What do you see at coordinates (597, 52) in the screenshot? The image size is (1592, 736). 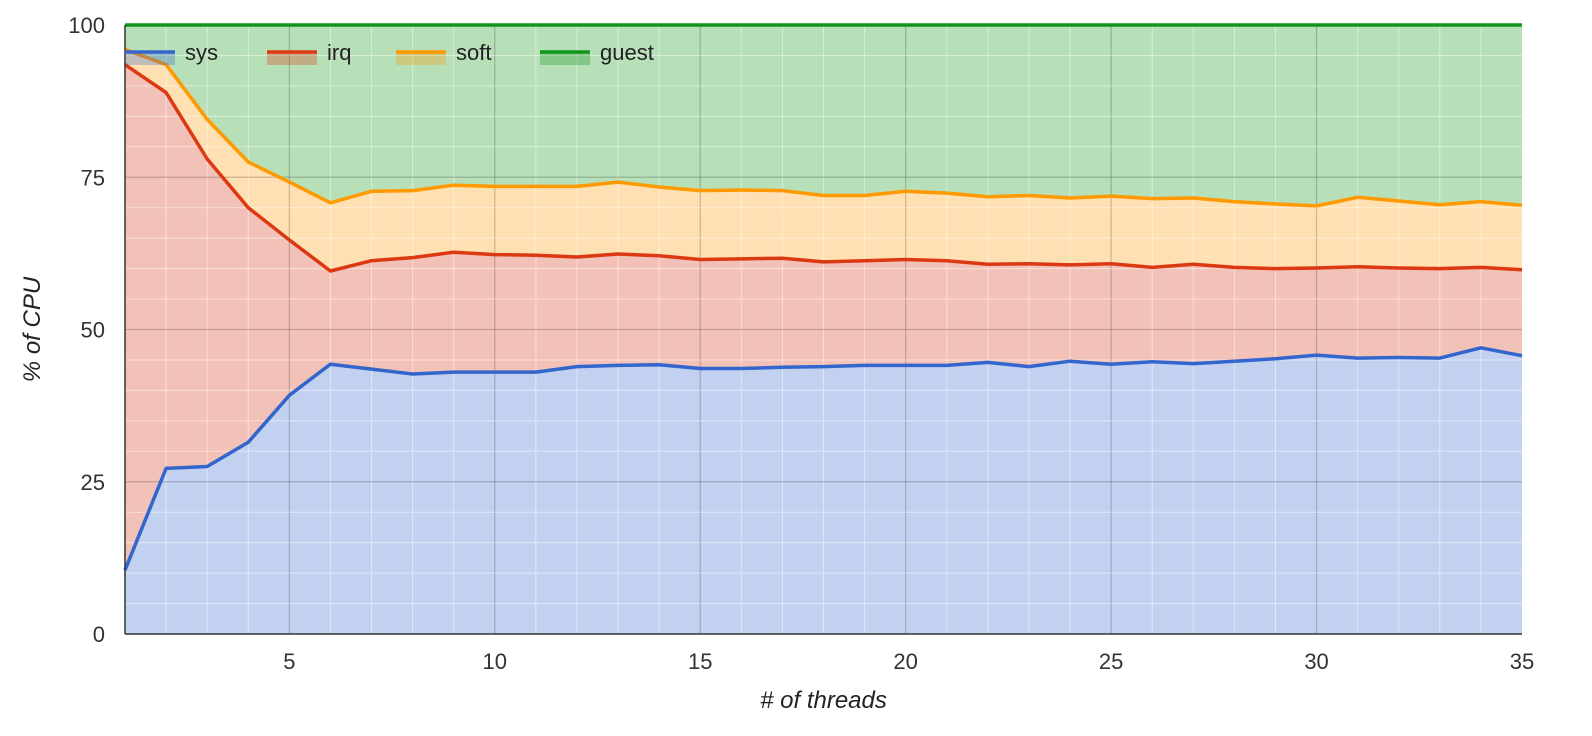 I see `legend-item-guest: guest` at bounding box center [597, 52].